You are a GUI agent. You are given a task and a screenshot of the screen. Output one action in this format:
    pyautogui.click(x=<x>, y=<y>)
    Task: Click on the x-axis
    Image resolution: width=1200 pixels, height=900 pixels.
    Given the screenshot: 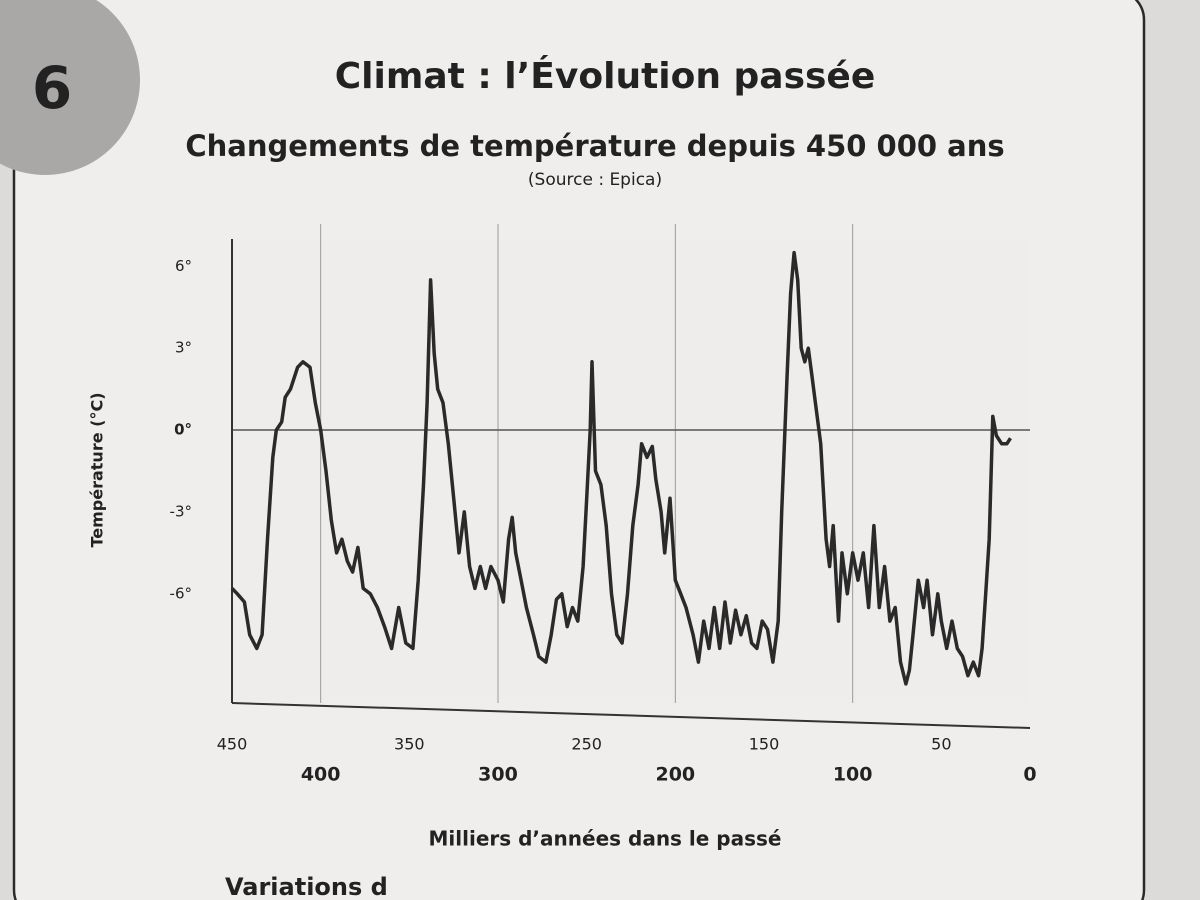 What is the action you would take?
    pyautogui.click(x=631, y=715)
    